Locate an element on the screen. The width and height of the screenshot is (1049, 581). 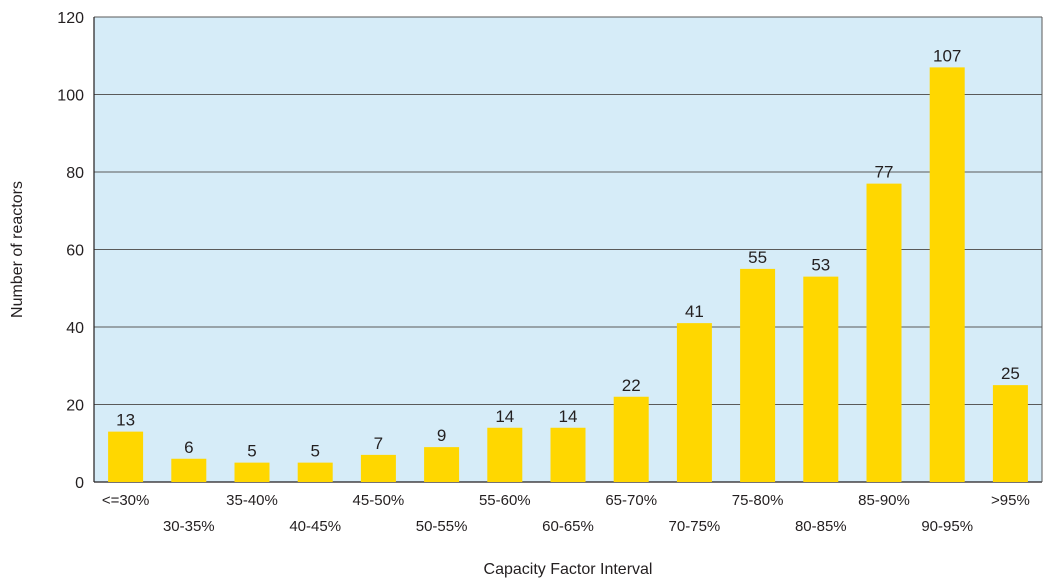
x-tick-label: 85-90% is located at coordinates (884, 500).